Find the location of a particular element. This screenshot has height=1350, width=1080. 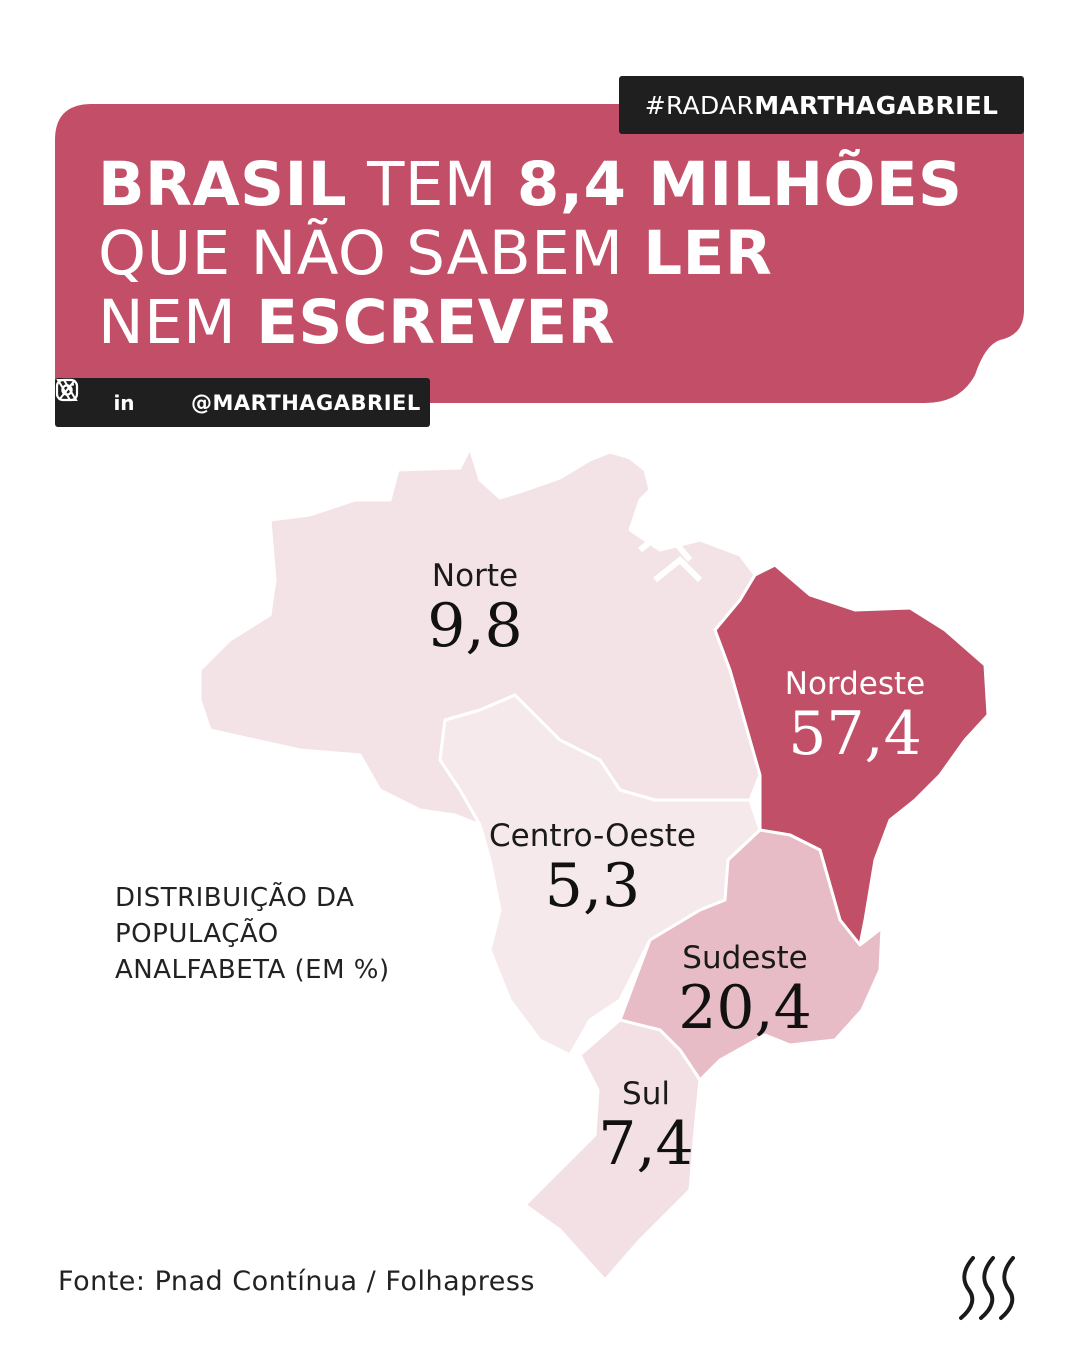

headline-escrever: ESCREVER is located at coordinates (436, 322).